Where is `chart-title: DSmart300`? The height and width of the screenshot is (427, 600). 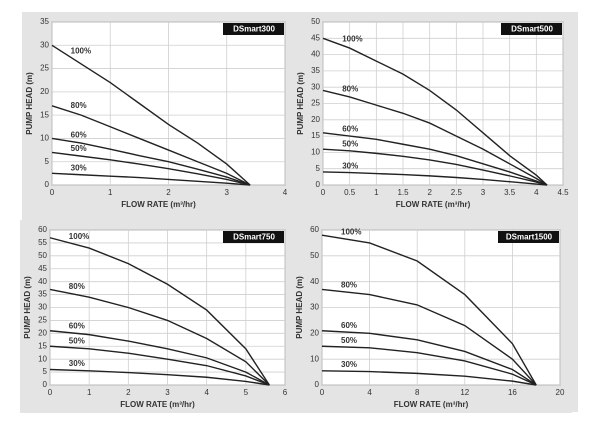
chart-title: DSmart300 is located at coordinates (254, 29).